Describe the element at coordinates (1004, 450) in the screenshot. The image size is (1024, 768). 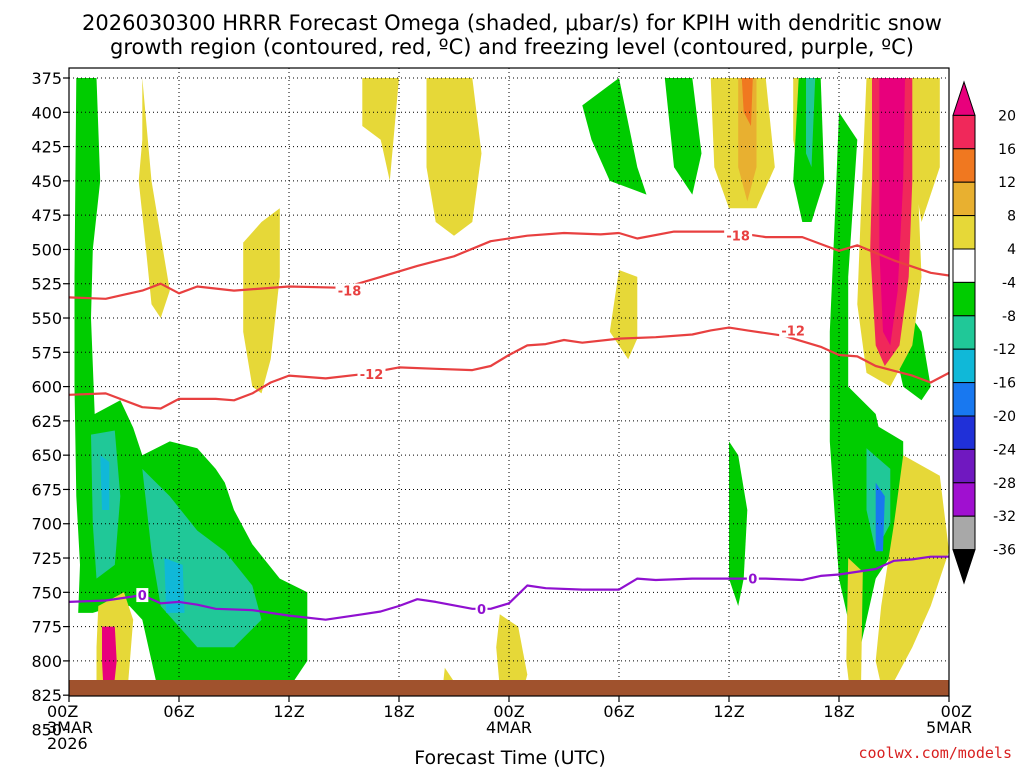
I see `colorbar-label: -24` at that location.